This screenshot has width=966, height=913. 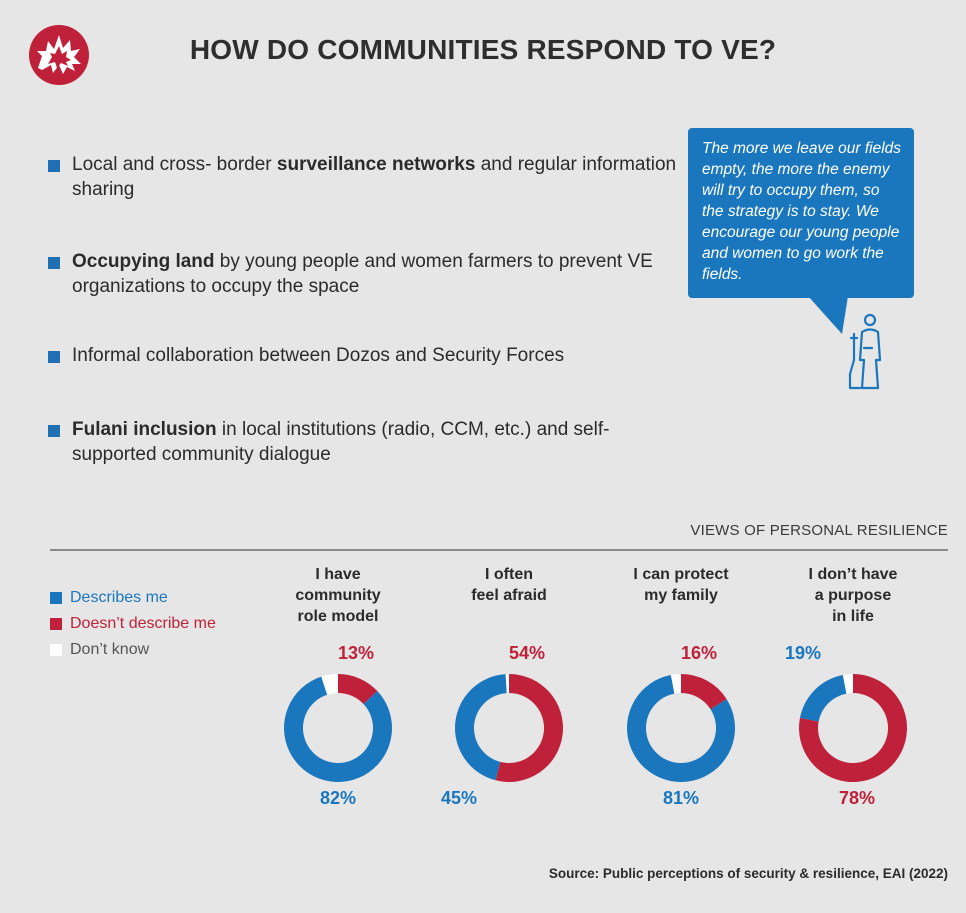 I want to click on category-label: my family, so click(x=681, y=595).